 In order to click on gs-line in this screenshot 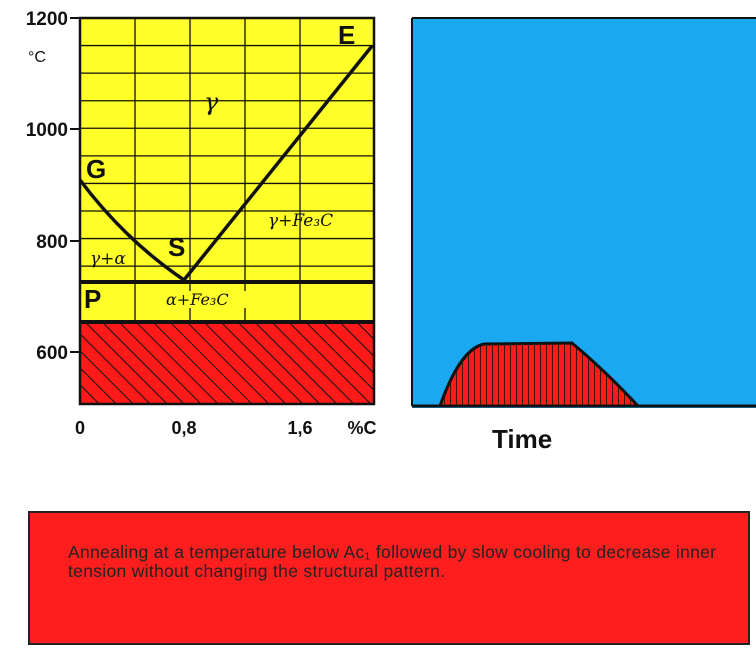, I will do `click(131, 230)`.